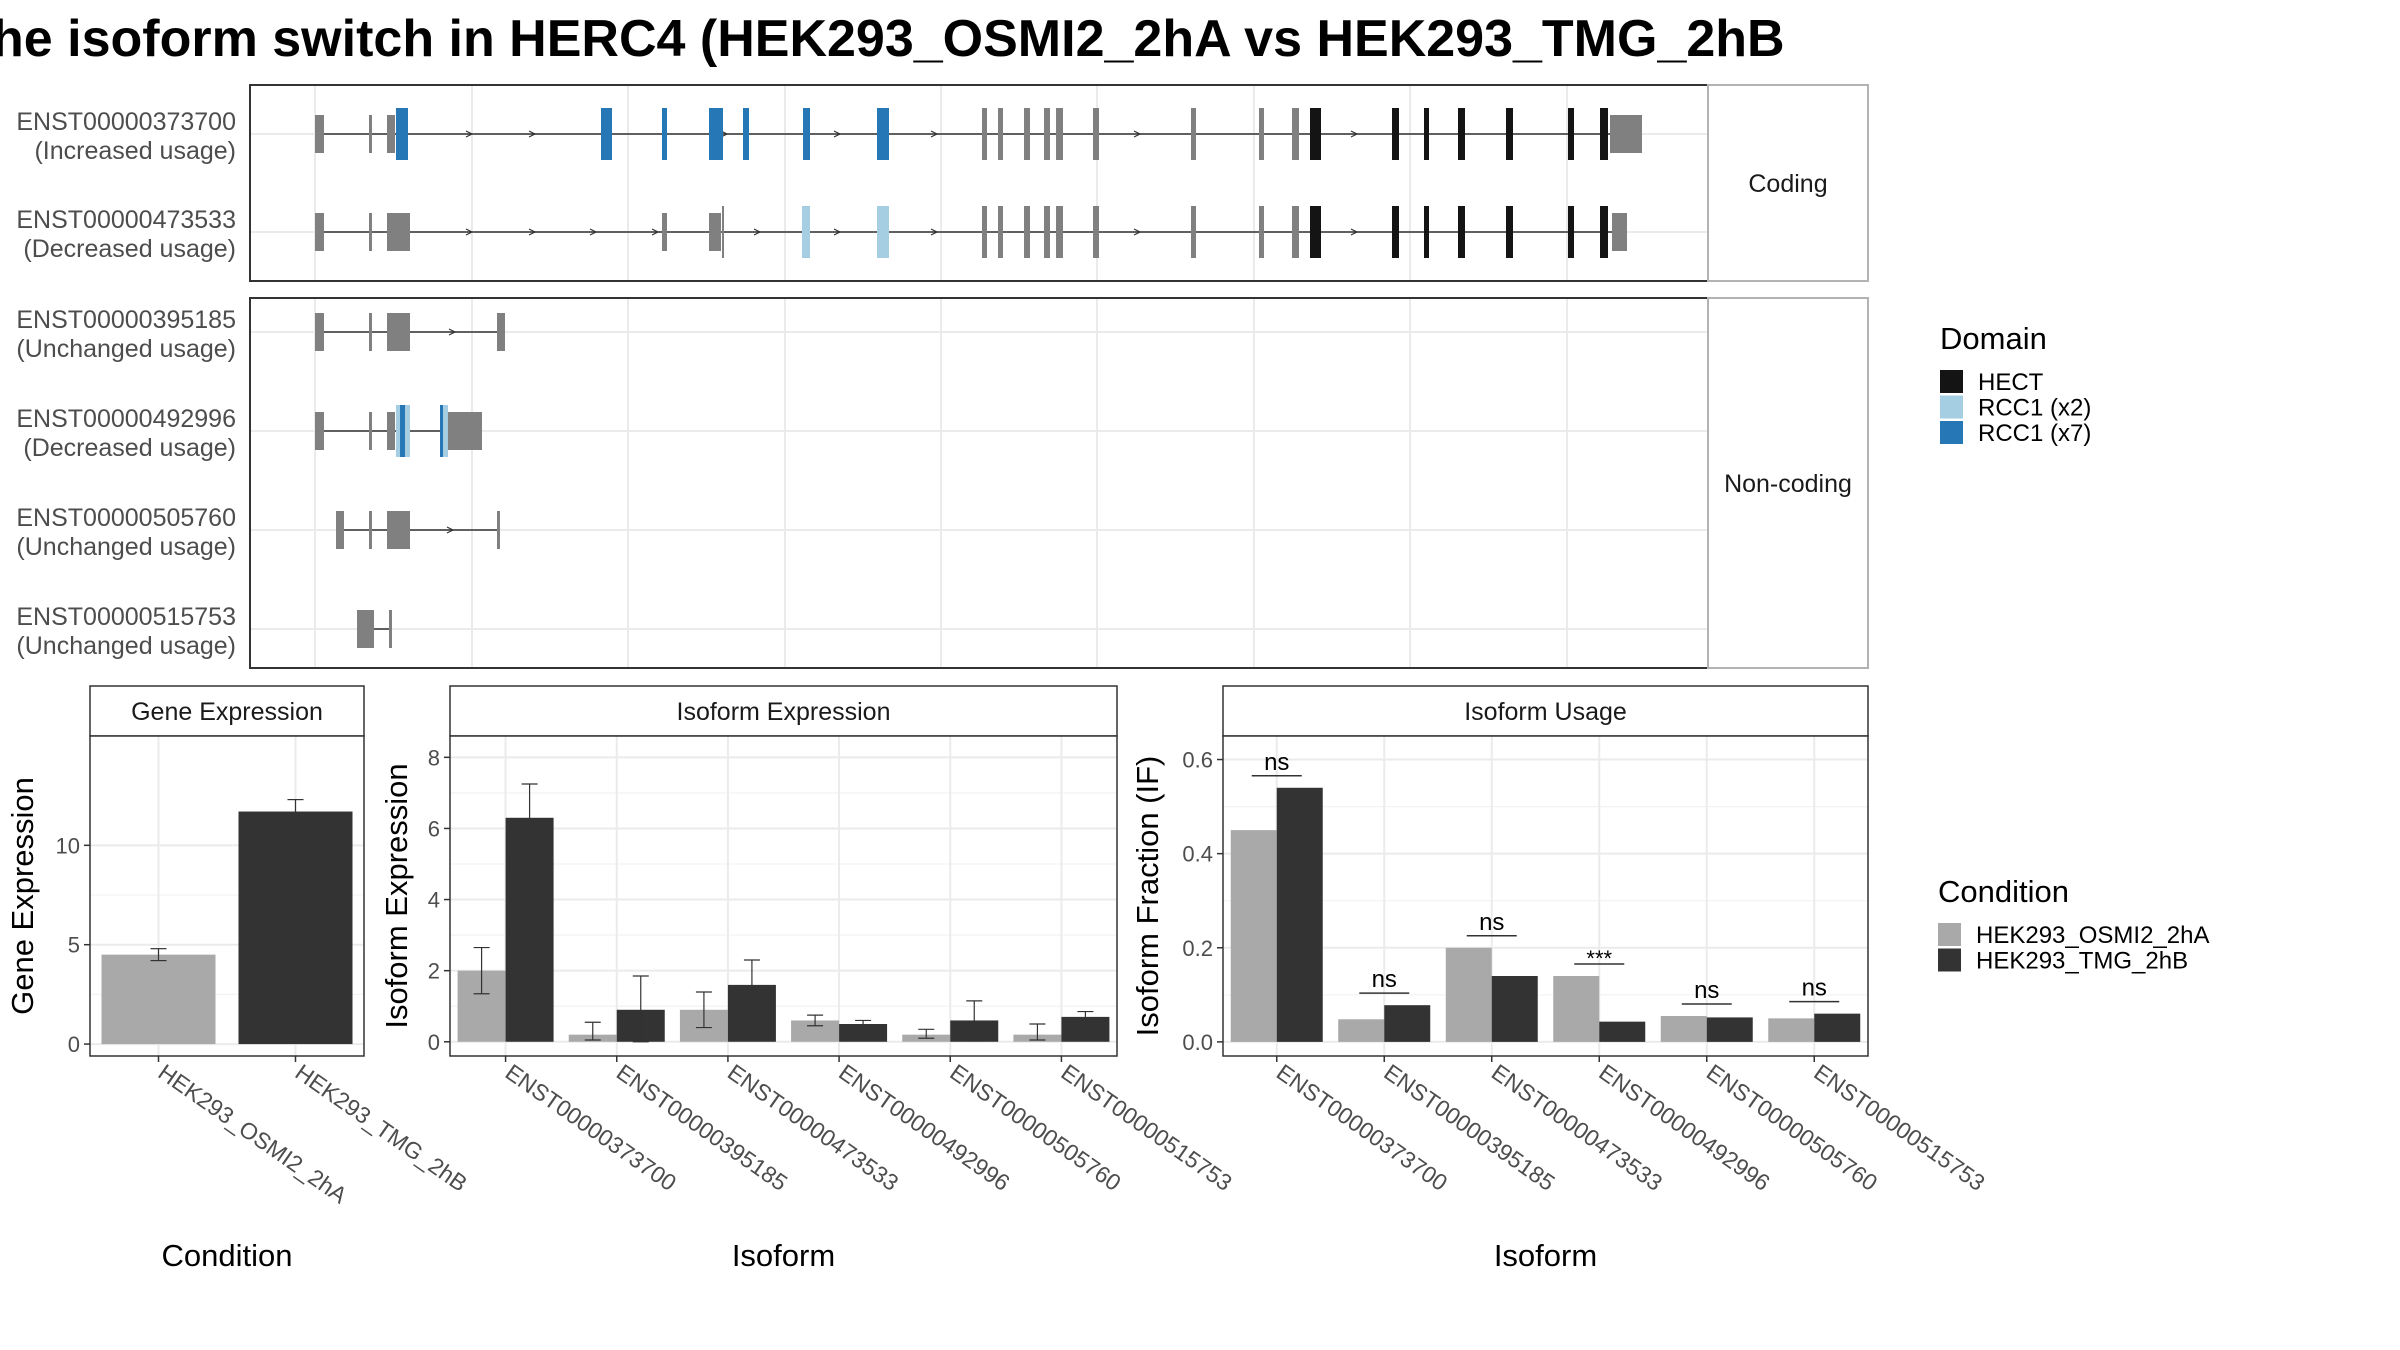  I want to click on plot-panel-border, so click(1545, 896).